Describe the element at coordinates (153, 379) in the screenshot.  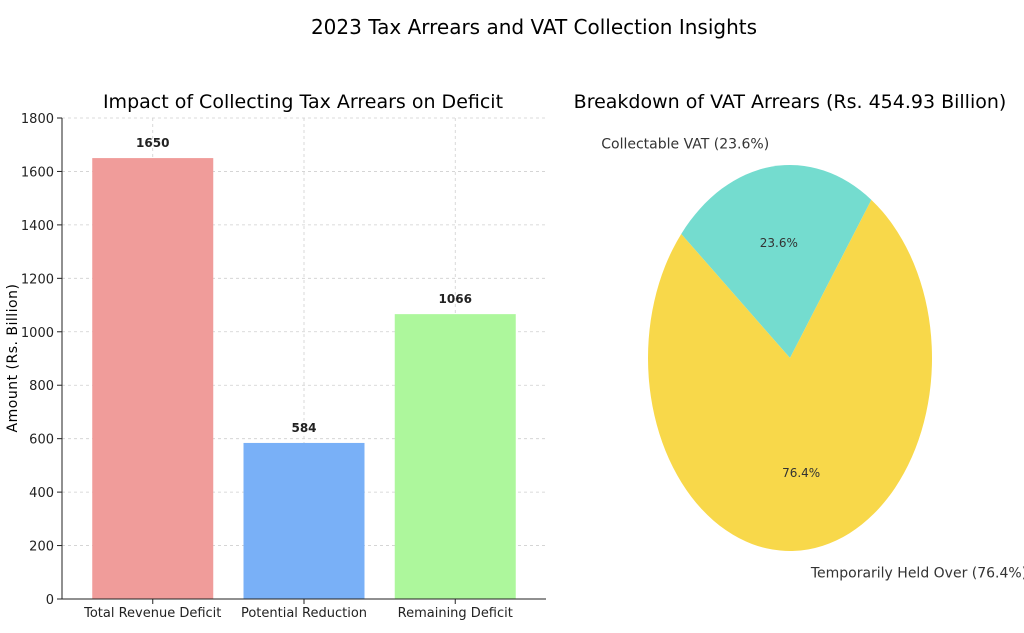
I see `bar-total-revenue-deficit` at that location.